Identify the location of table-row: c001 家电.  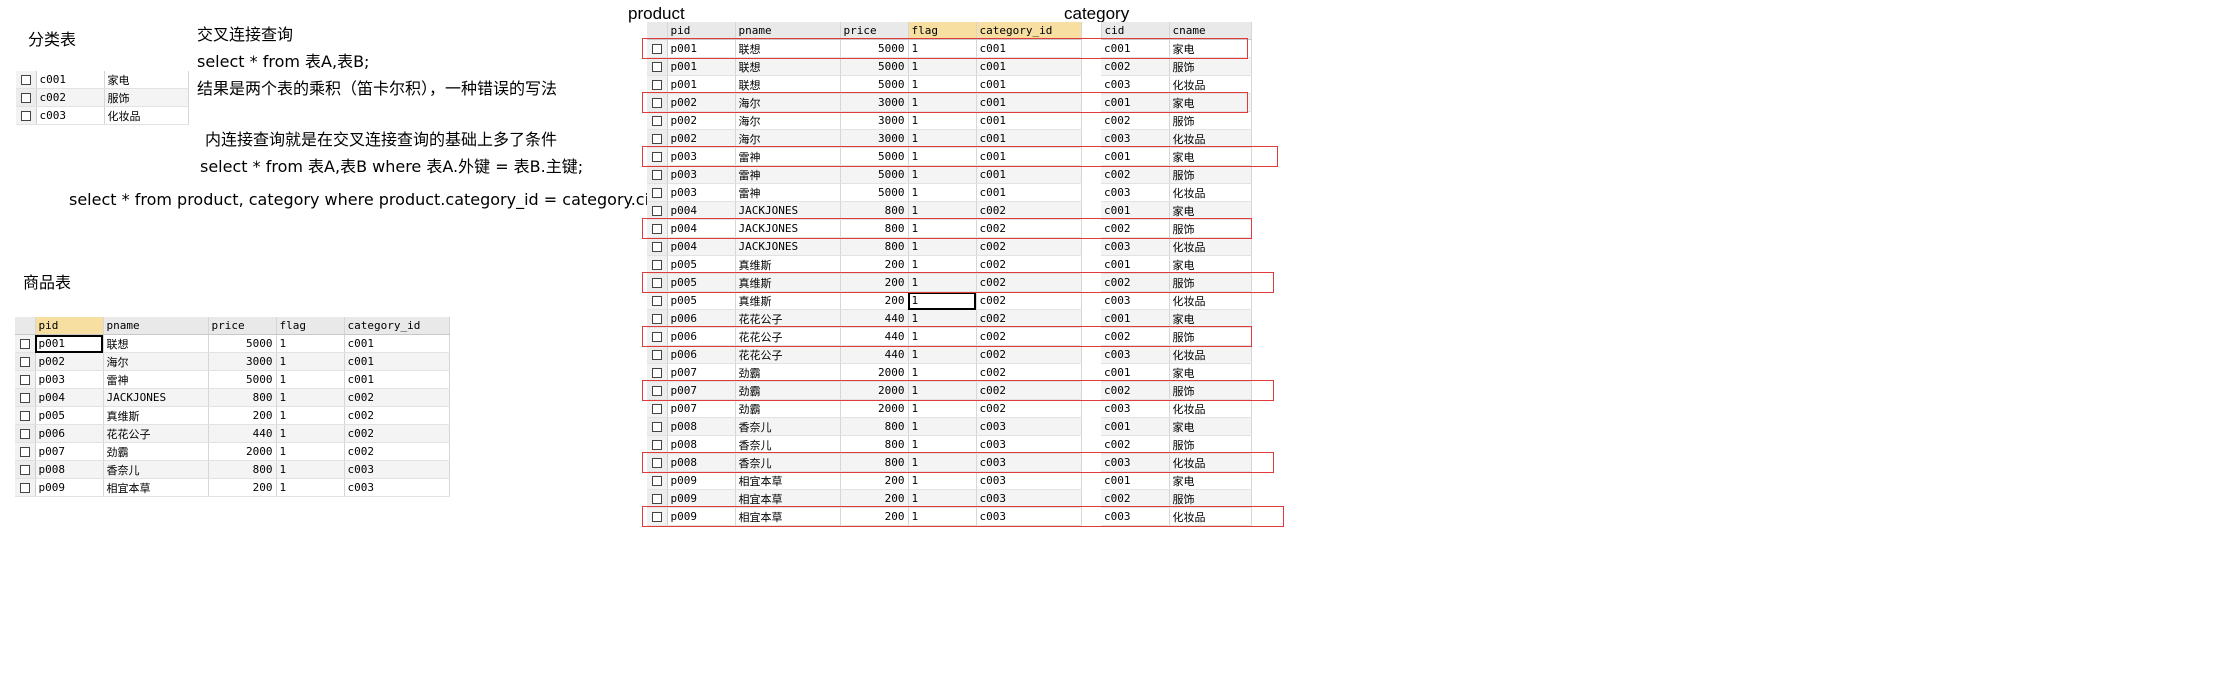
(102, 80).